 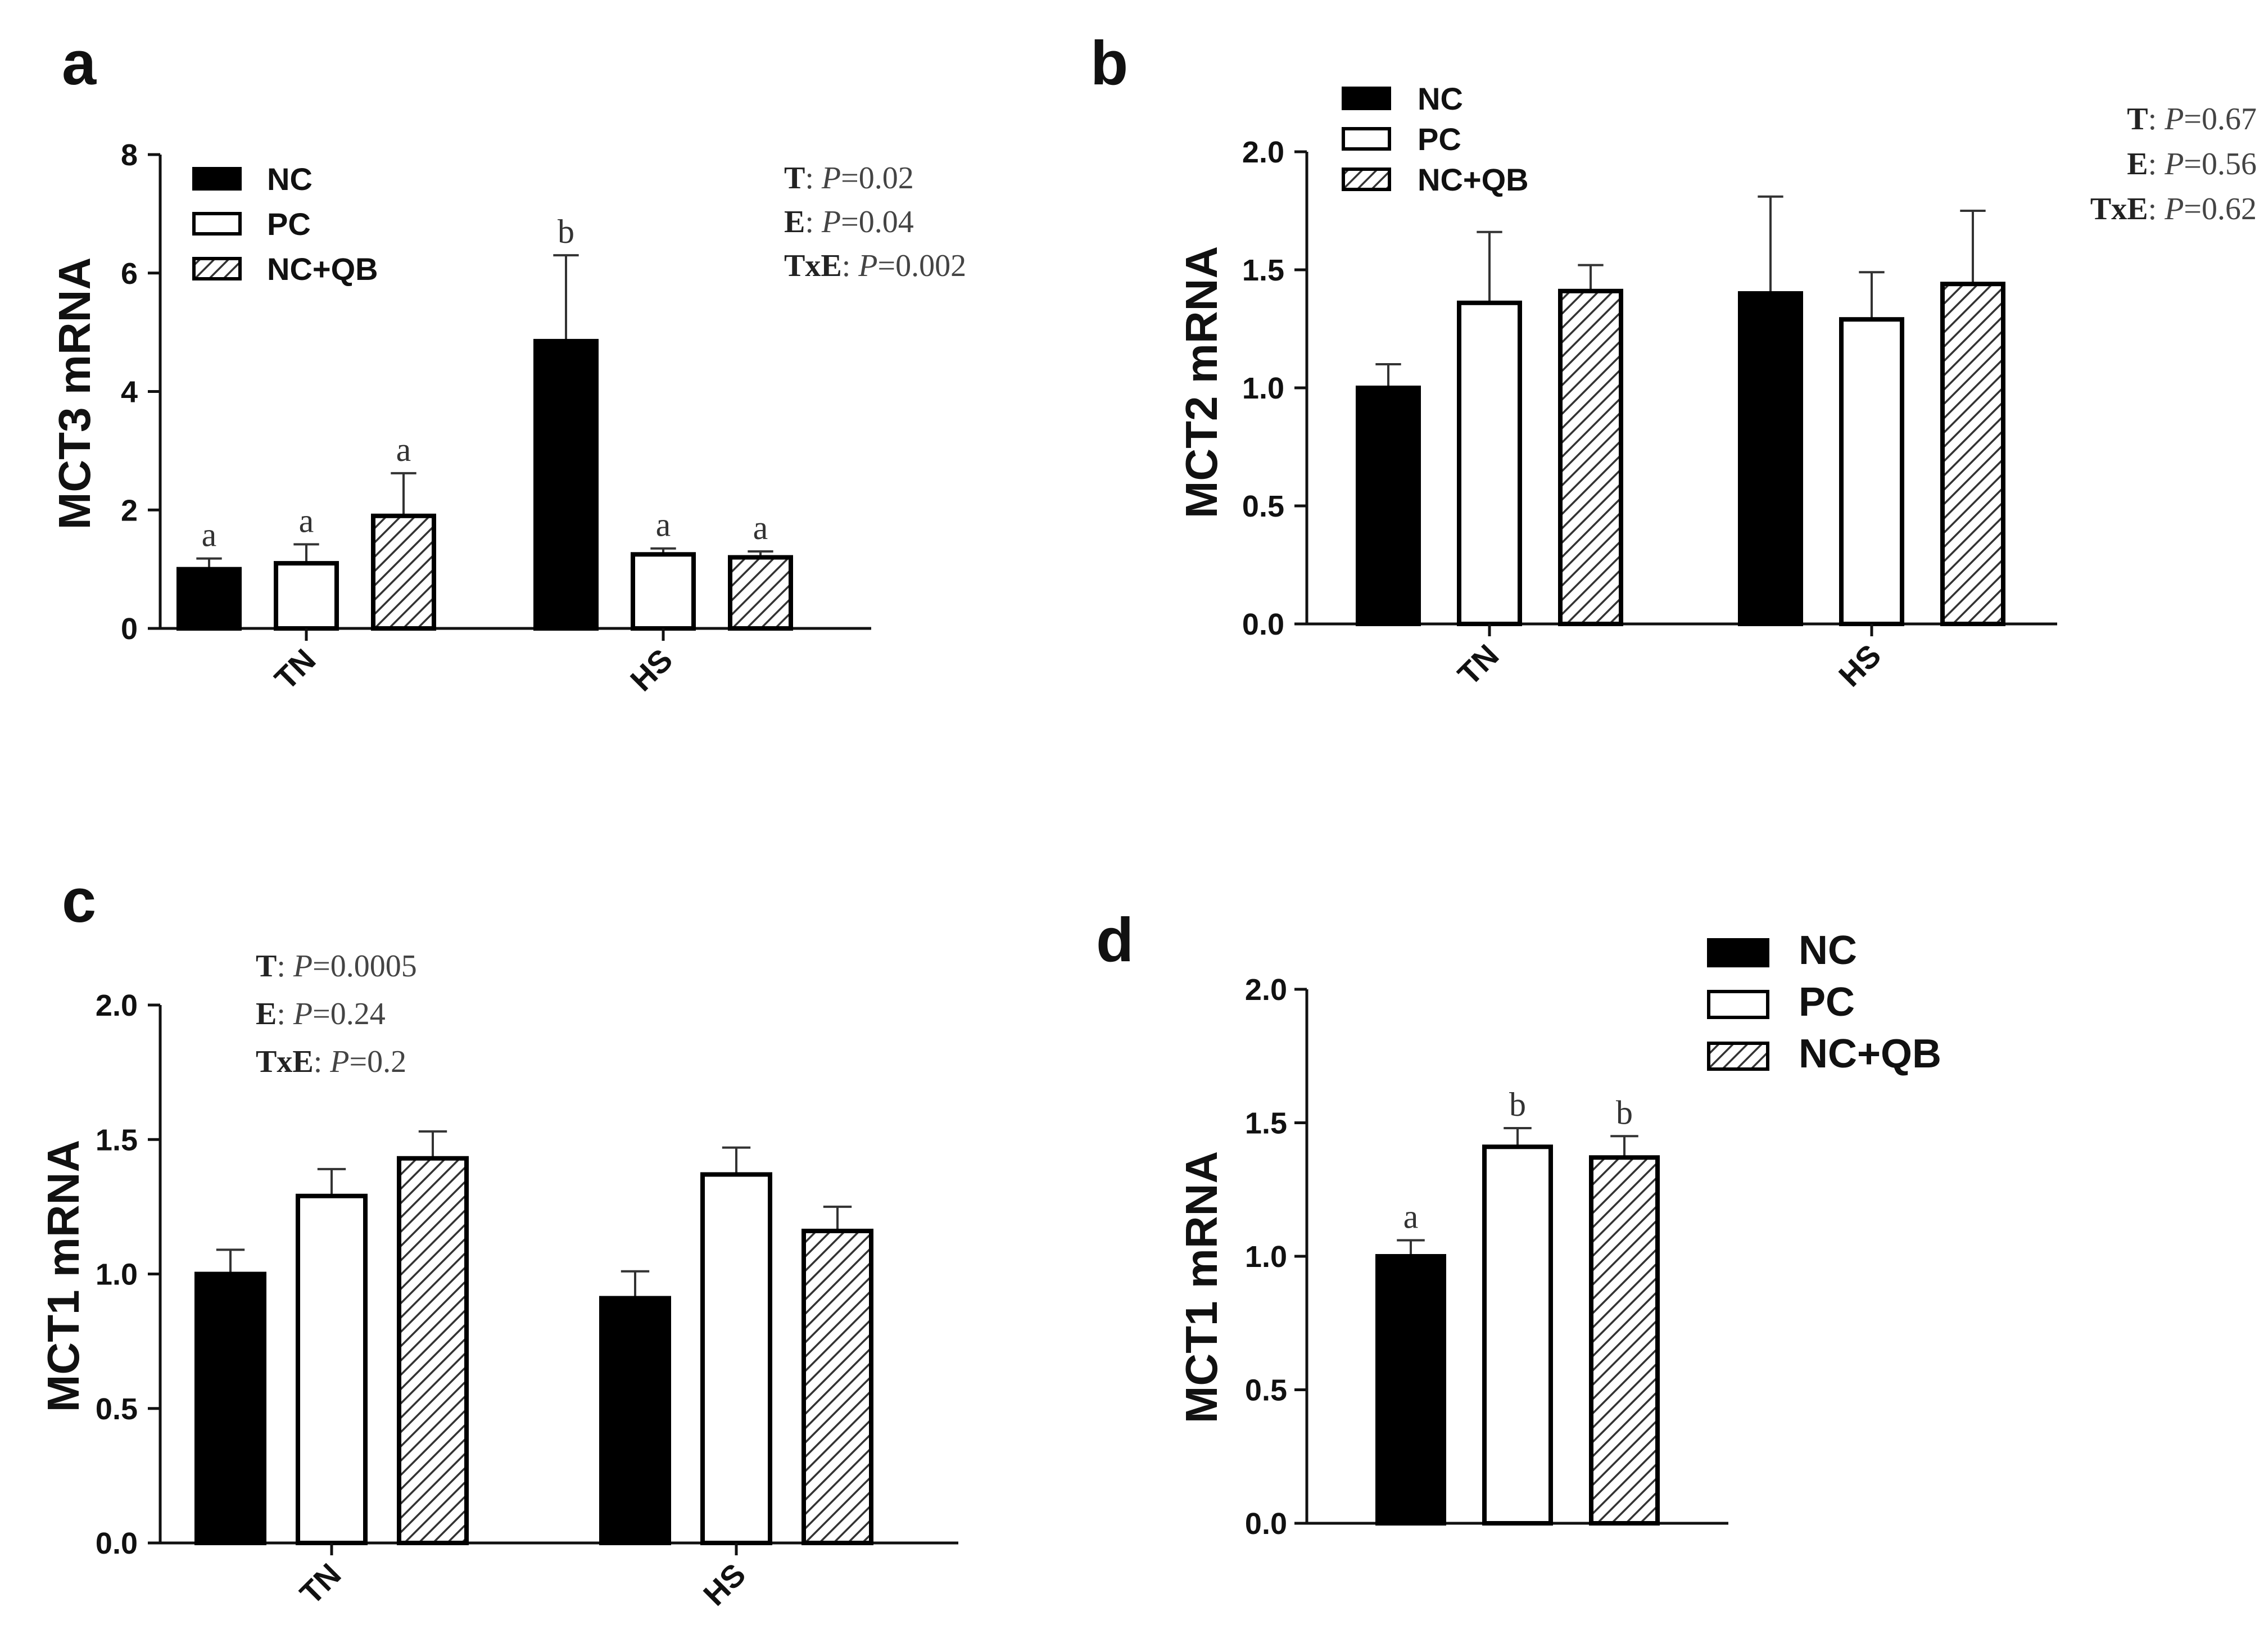 What do you see at coordinates (130, 629) in the screenshot?
I see `y-tick-label: 0` at bounding box center [130, 629].